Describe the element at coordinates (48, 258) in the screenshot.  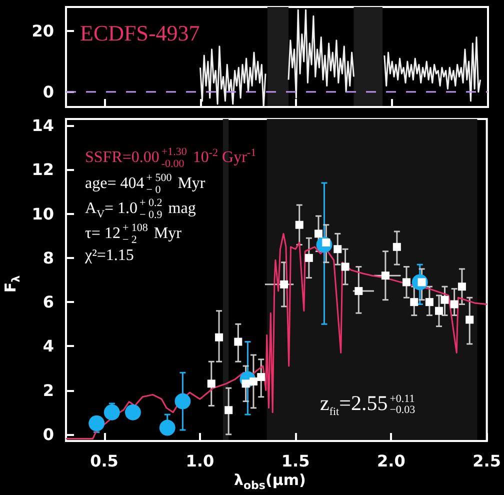
I see `y-tick-label: 8` at that location.